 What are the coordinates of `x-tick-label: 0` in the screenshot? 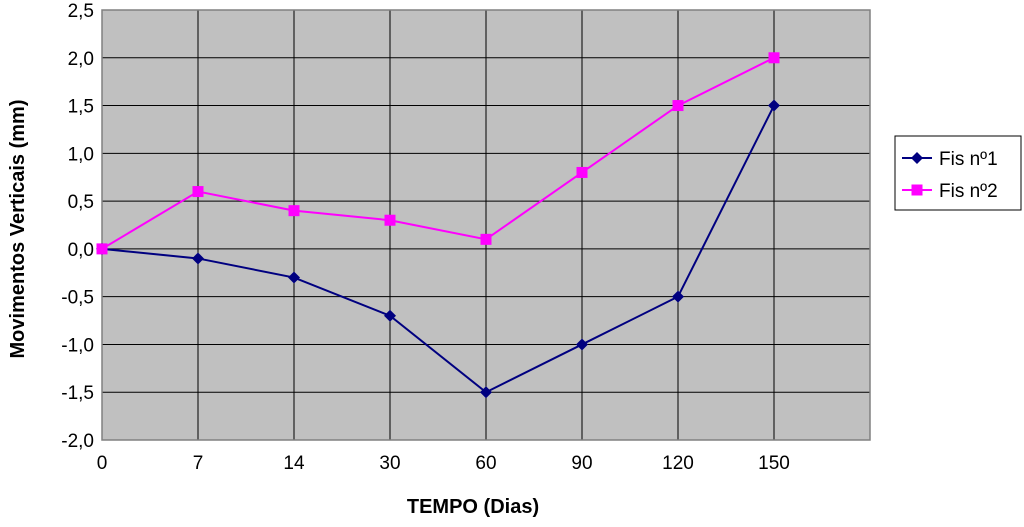 It's located at (102, 463).